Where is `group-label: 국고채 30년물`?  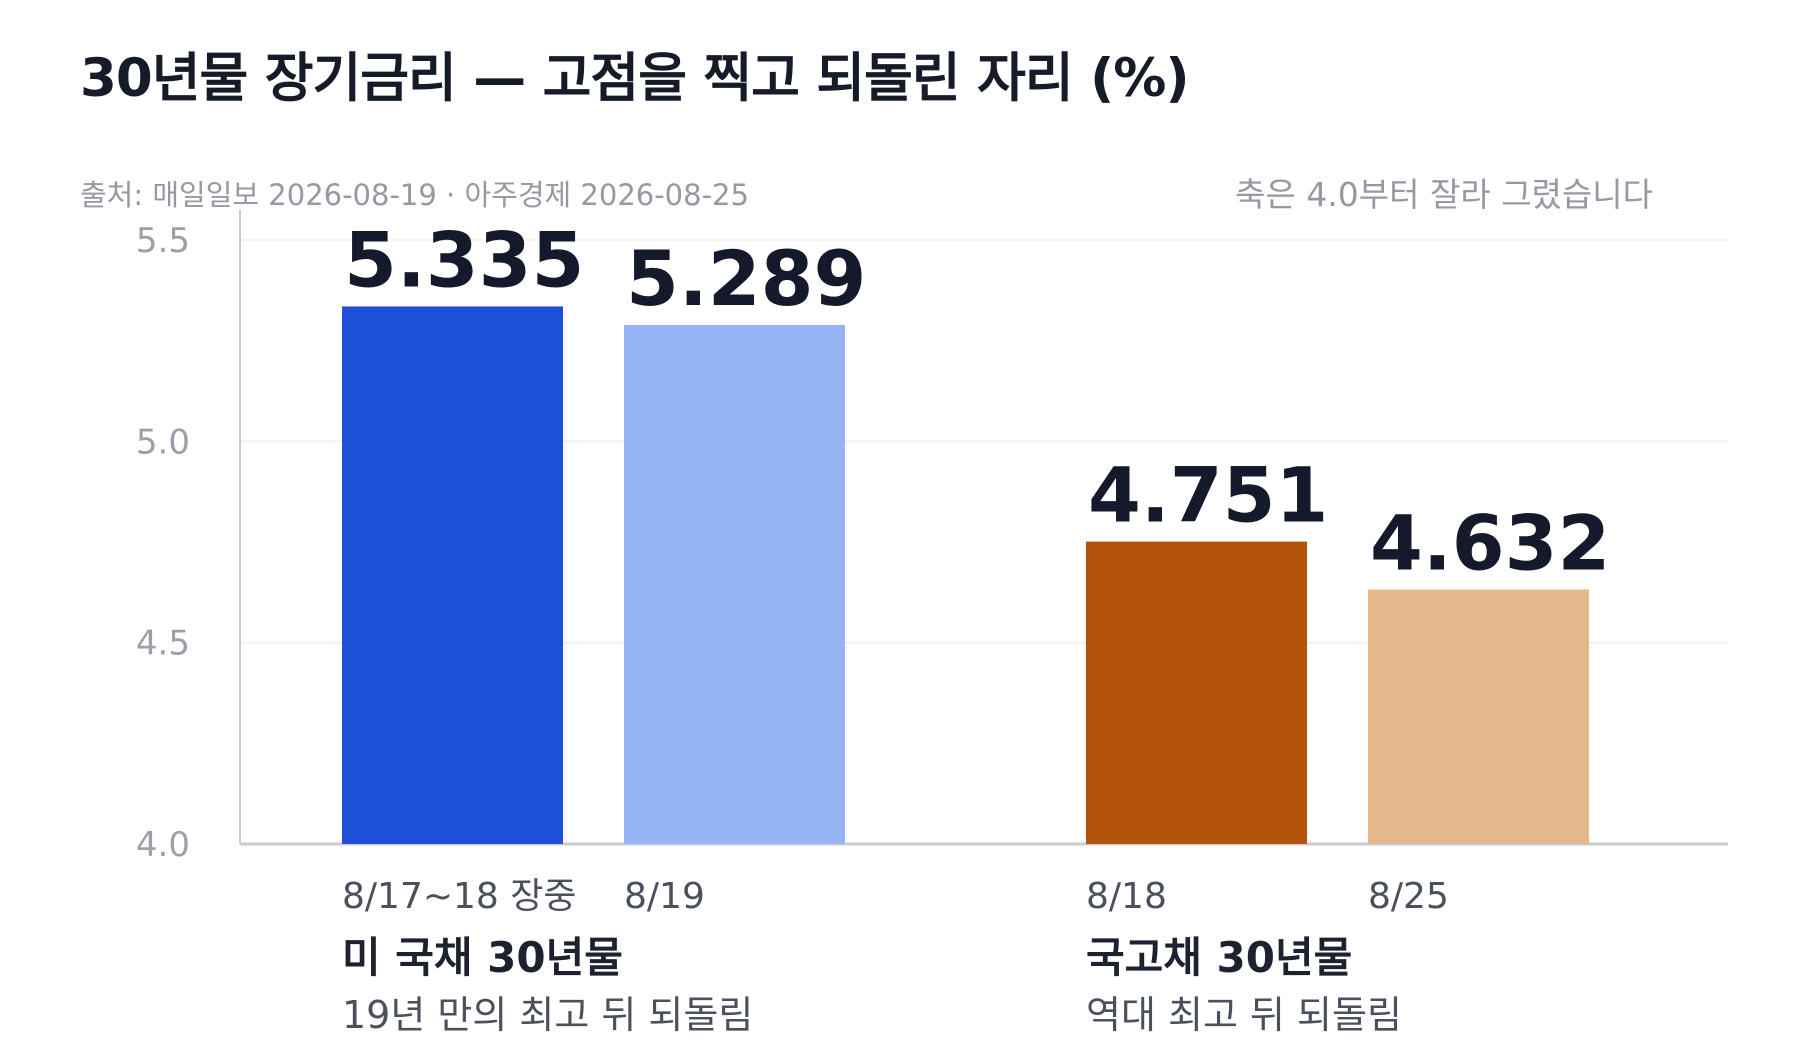
group-label: 국고채 30년물 is located at coordinates (1219, 957).